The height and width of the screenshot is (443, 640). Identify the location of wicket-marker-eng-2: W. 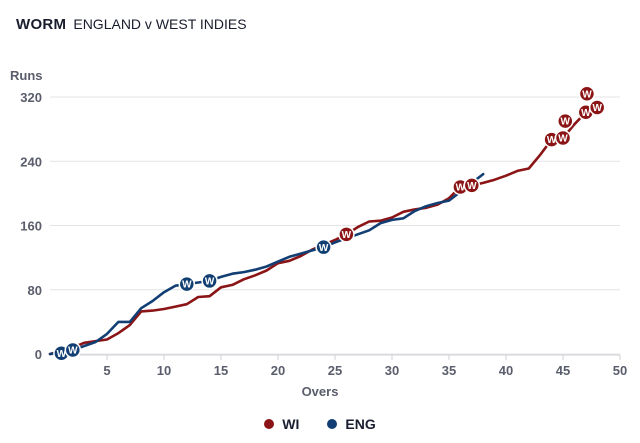
(73, 350).